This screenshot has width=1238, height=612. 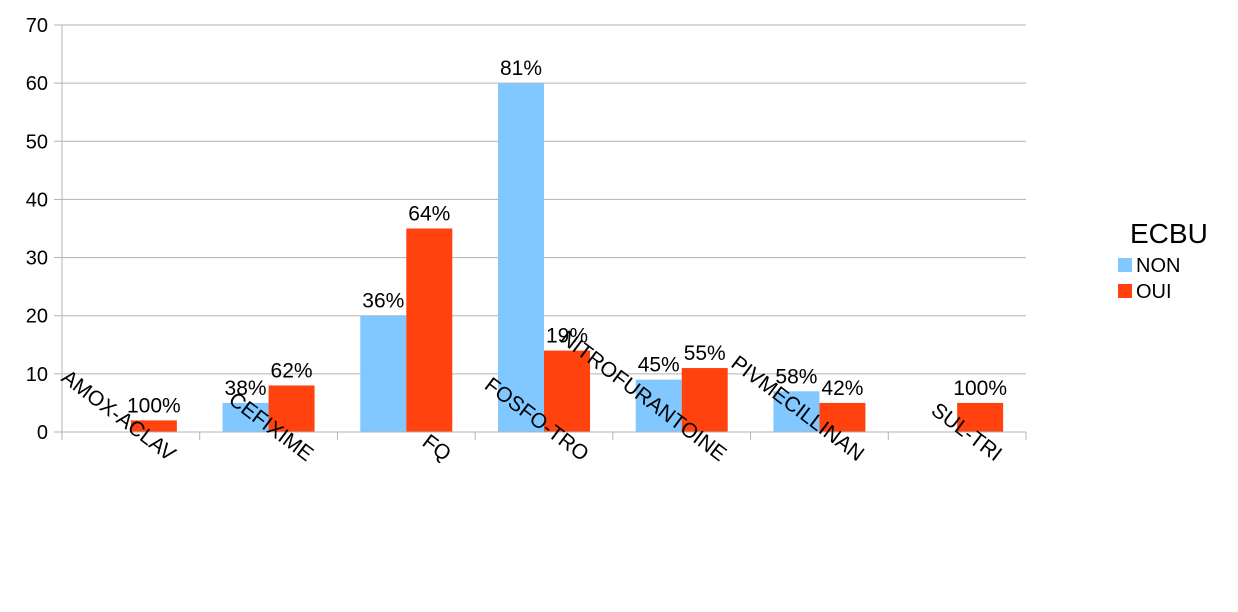 I want to click on data-label: 36%, so click(x=383, y=301).